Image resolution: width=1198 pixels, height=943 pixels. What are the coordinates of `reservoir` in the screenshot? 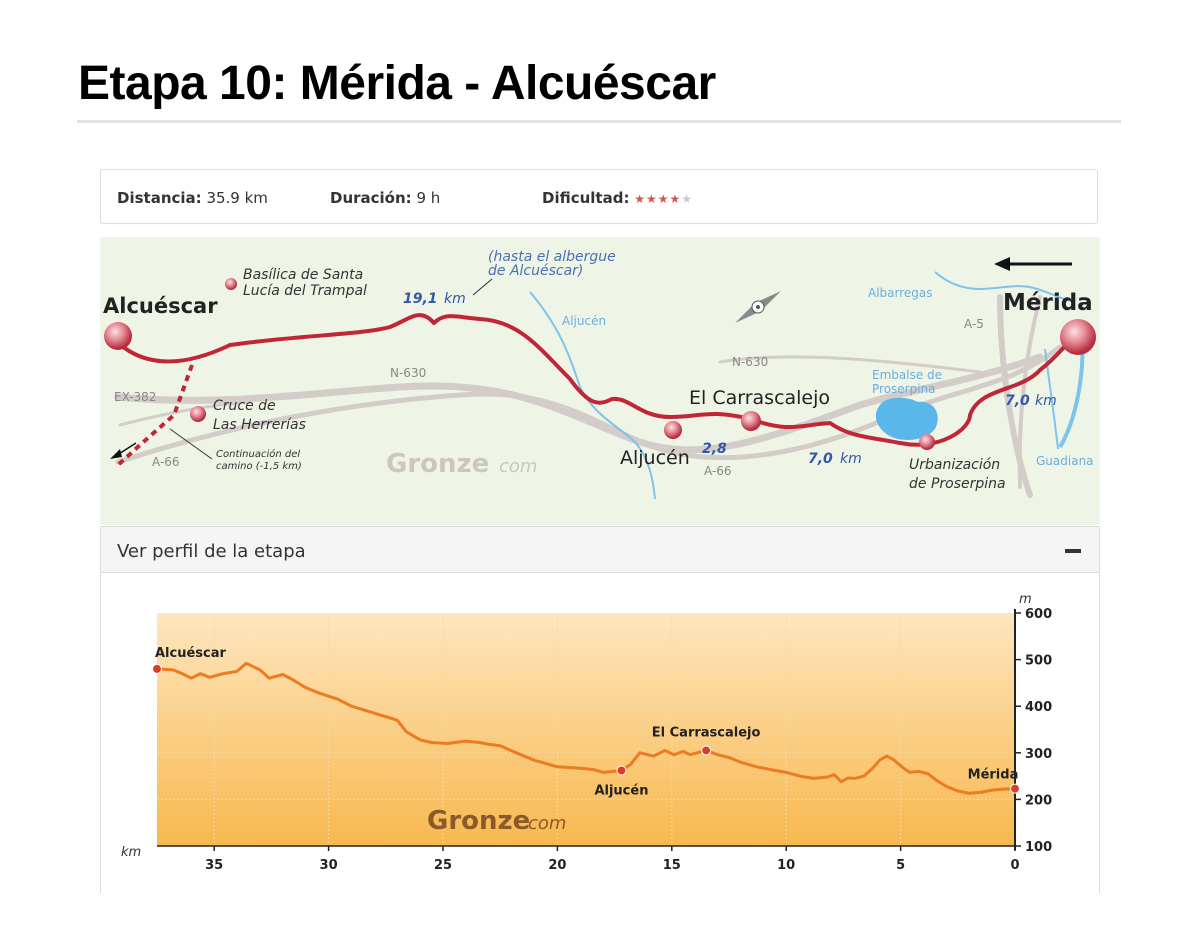 It's located at (906, 418).